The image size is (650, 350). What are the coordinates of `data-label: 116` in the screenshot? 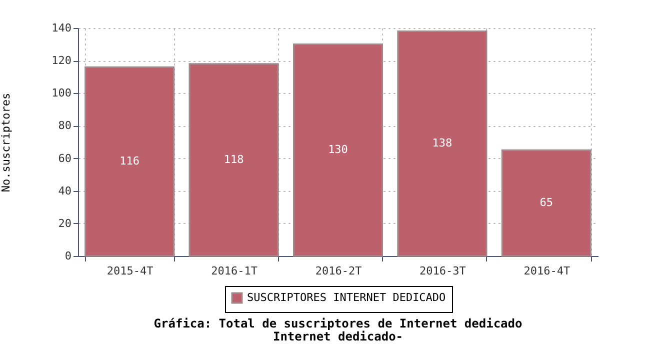 It's located at (130, 161).